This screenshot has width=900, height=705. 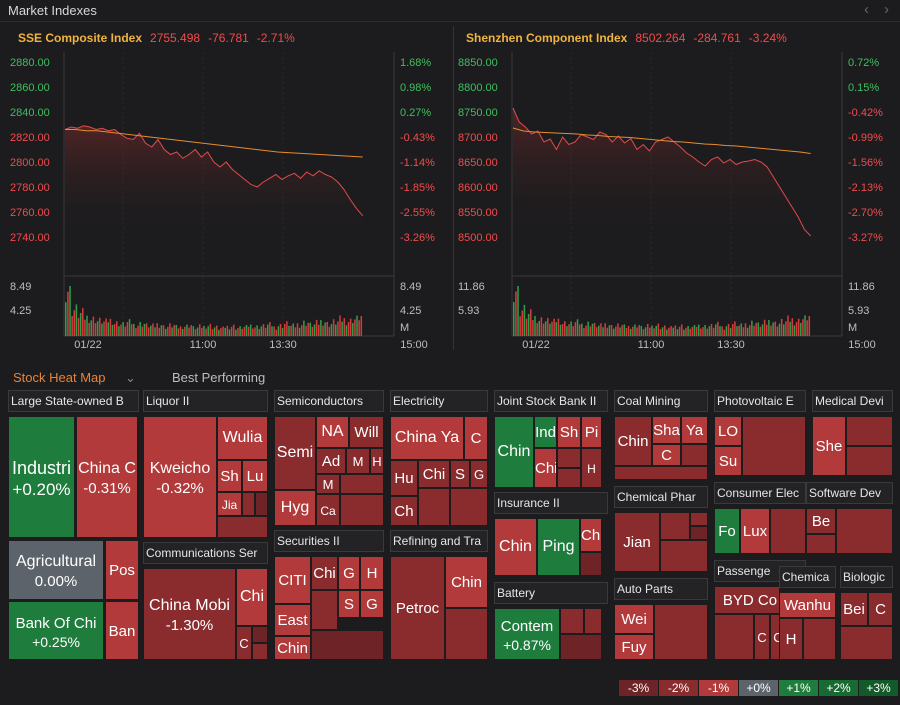 What do you see at coordinates (760, 433) in the screenshot?
I see `sector-block: Photovoltaic E LO Su` at bounding box center [760, 433].